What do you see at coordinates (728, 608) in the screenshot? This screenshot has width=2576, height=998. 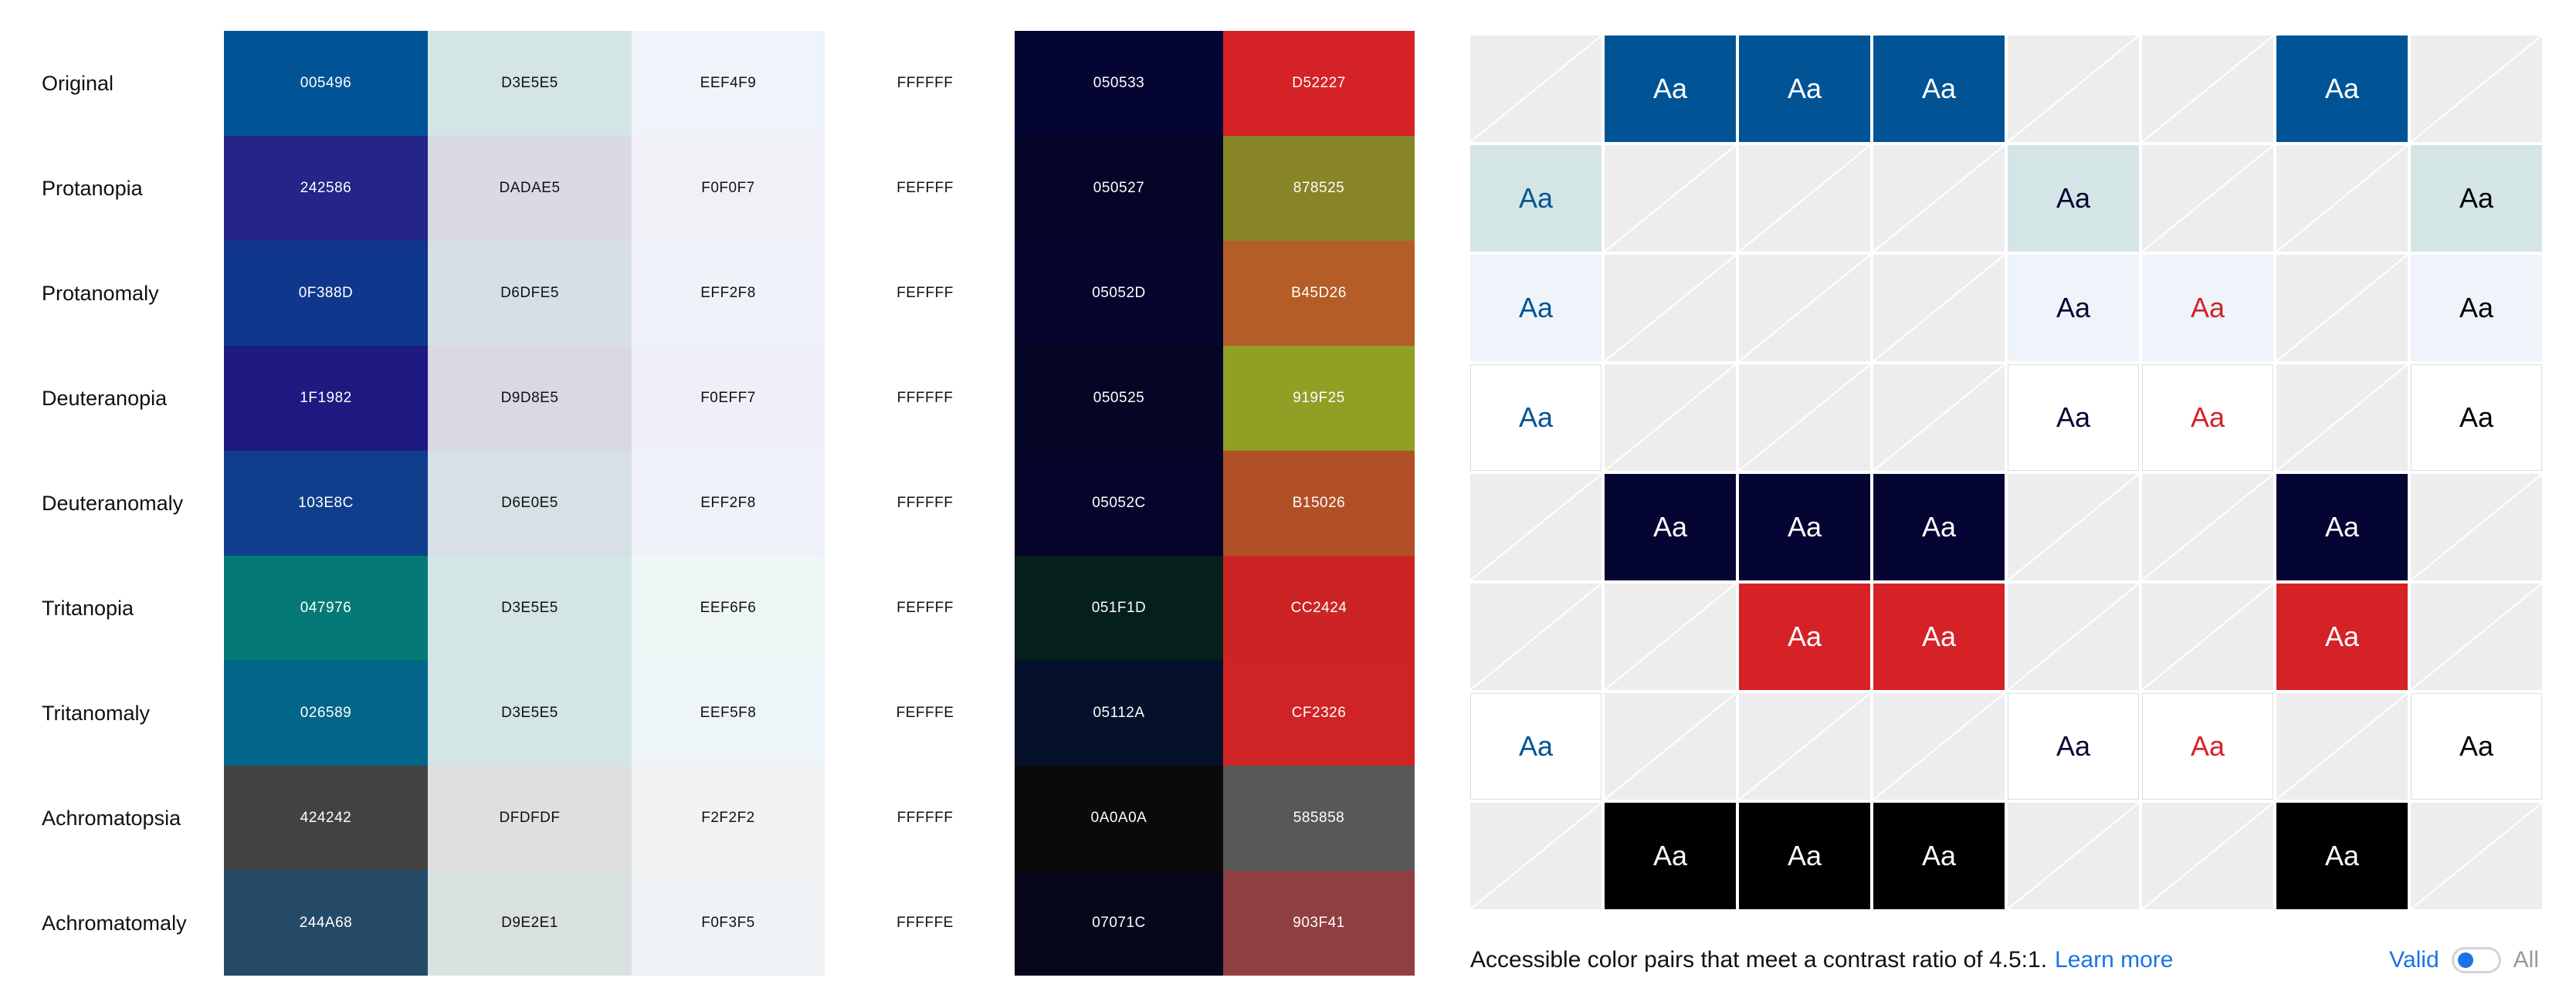 I see `swatch-tritanopia-3: EEF6F6` at bounding box center [728, 608].